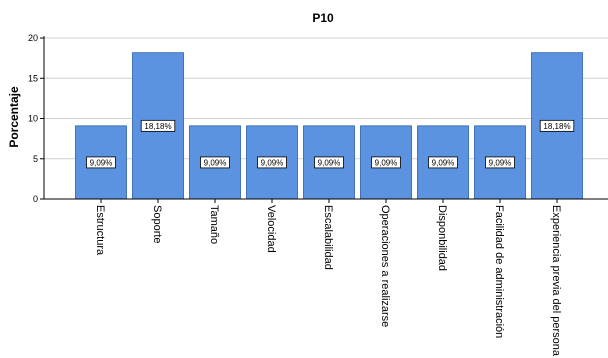  What do you see at coordinates (33, 119) in the screenshot?
I see `y-tick-label: 10` at bounding box center [33, 119].